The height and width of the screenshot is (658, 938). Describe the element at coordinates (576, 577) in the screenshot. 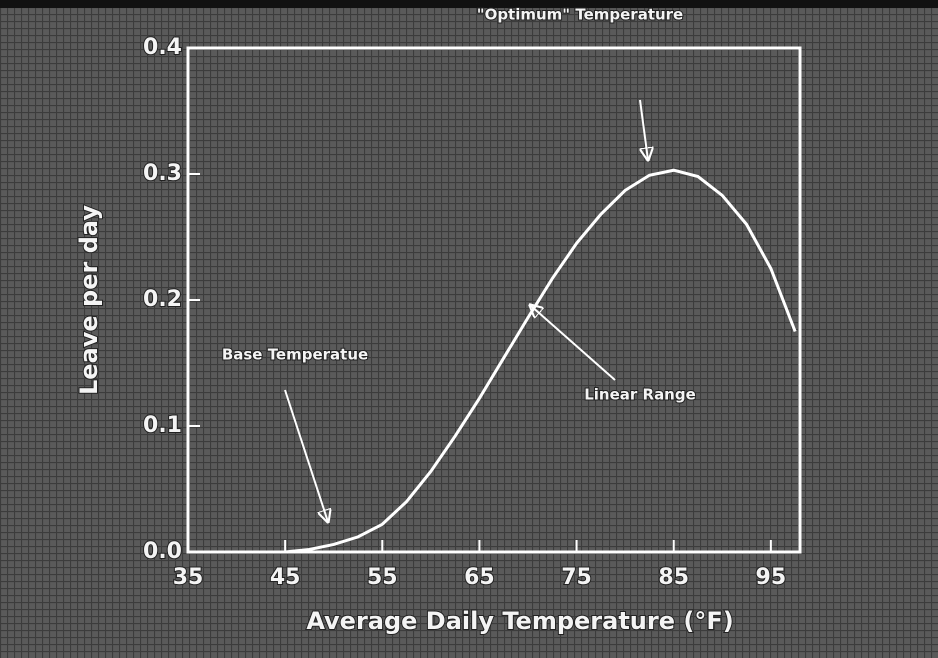

I see `x-tick-label: 75` at that location.